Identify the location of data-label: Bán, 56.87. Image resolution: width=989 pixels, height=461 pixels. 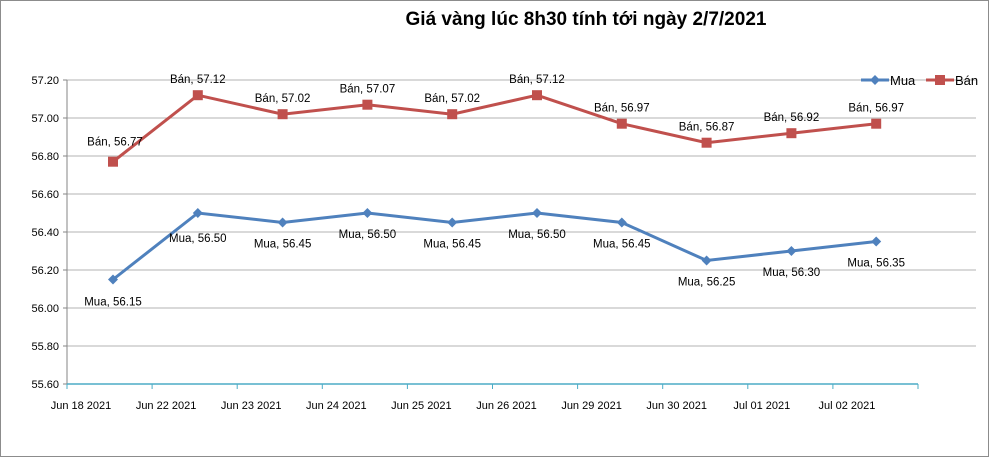
(707, 128).